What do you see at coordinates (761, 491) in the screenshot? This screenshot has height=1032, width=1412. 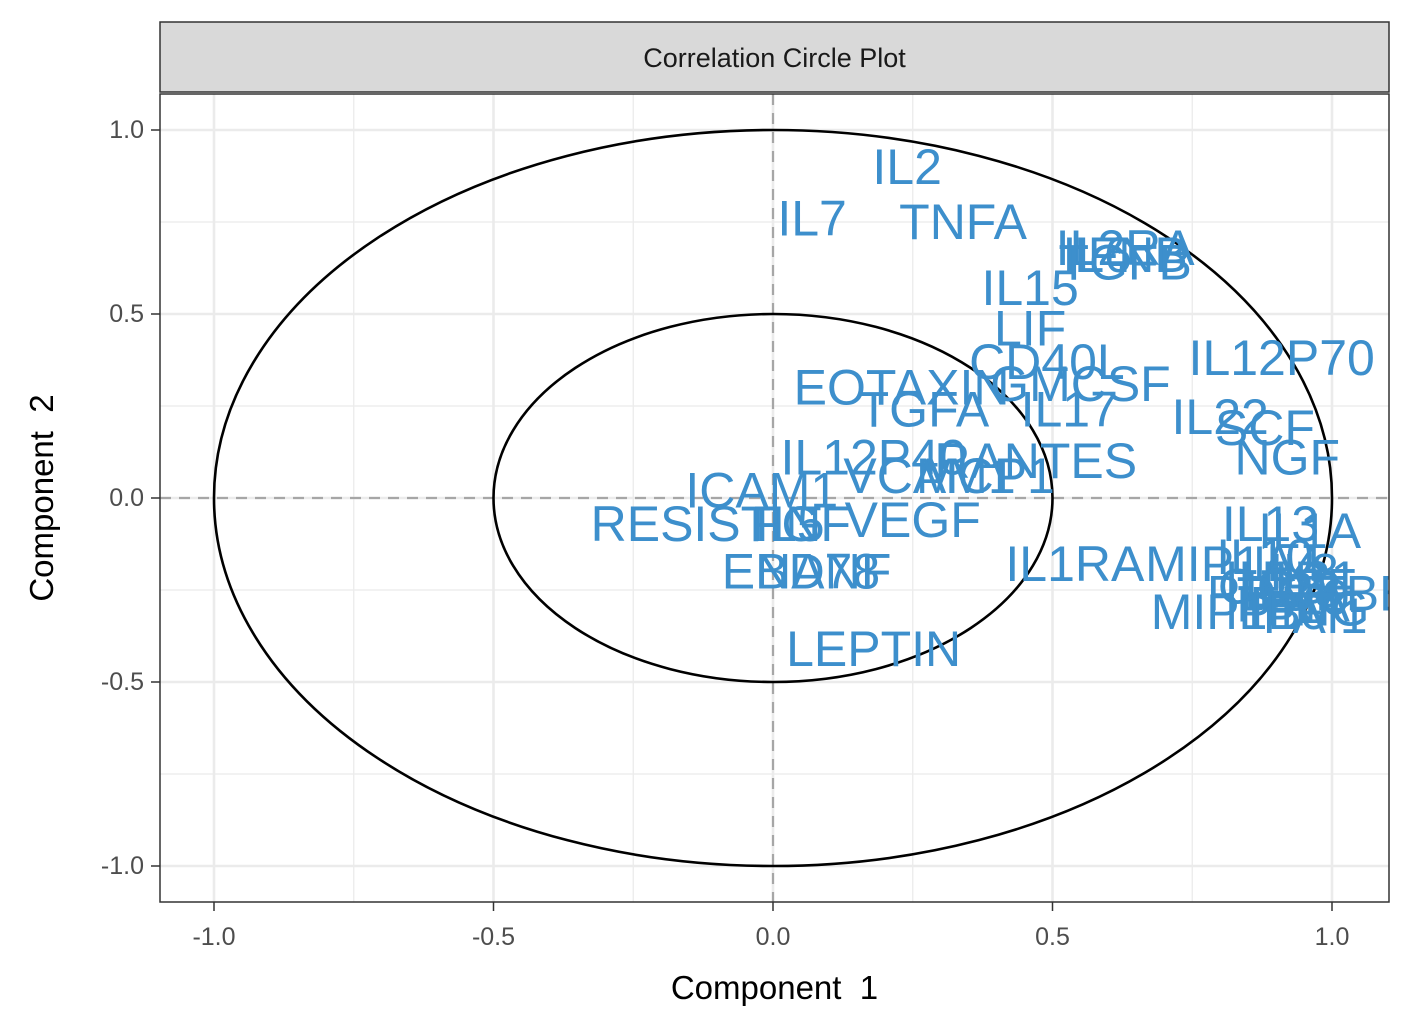 I see `variable-label-icam1: ICAM1` at bounding box center [761, 491].